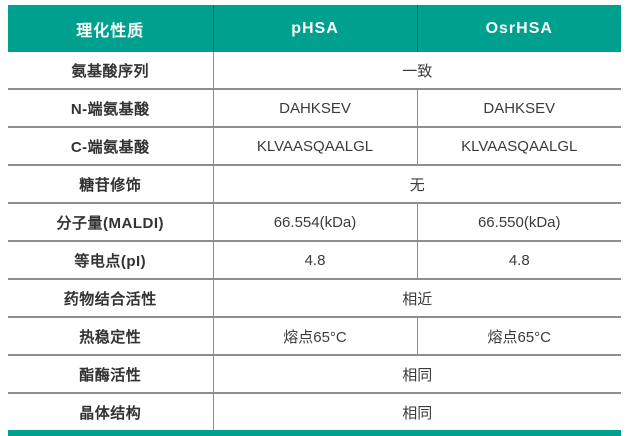 The width and height of the screenshot is (631, 436). What do you see at coordinates (110, 183) in the screenshot?
I see `row-label-cell: 糖苷修饰` at bounding box center [110, 183].